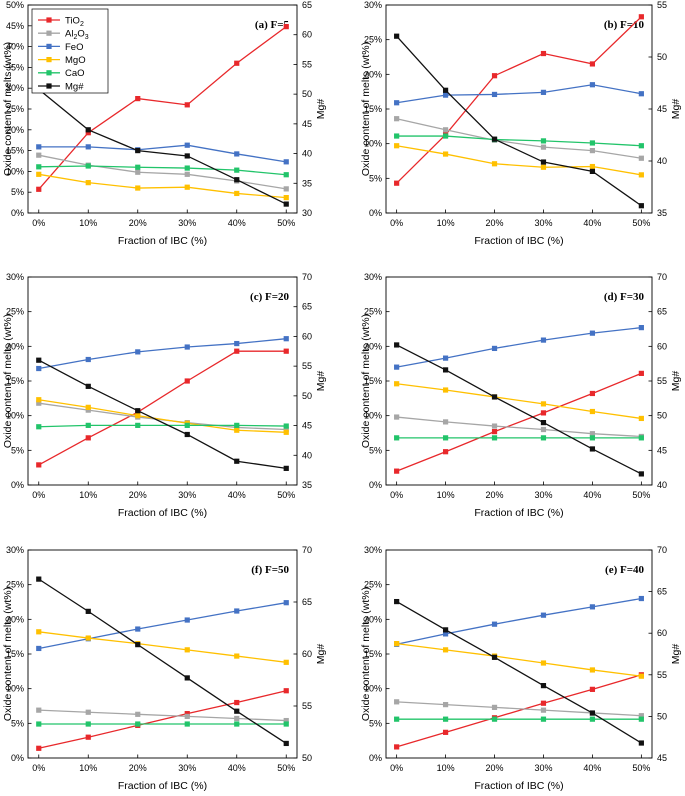  I want to click on y-tick-label: 35%, so click(15, 67).